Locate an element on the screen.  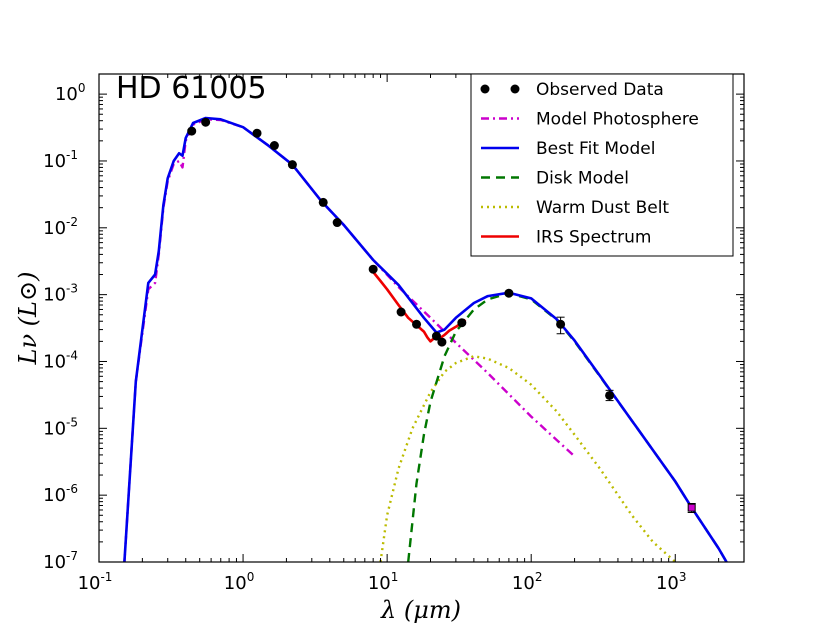
y-tick-label: 10⁻⁷ is located at coordinates (60, 561).